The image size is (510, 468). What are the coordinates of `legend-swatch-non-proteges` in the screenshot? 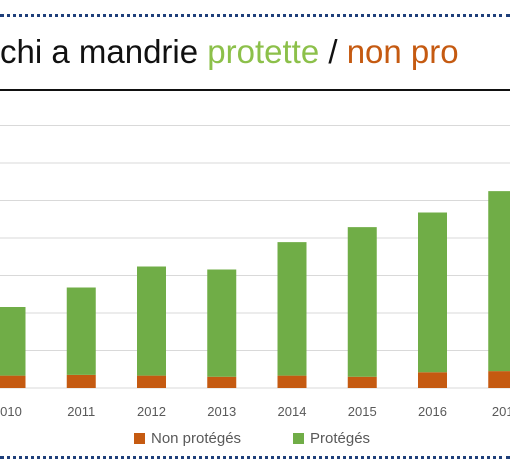 It's located at (139, 438).